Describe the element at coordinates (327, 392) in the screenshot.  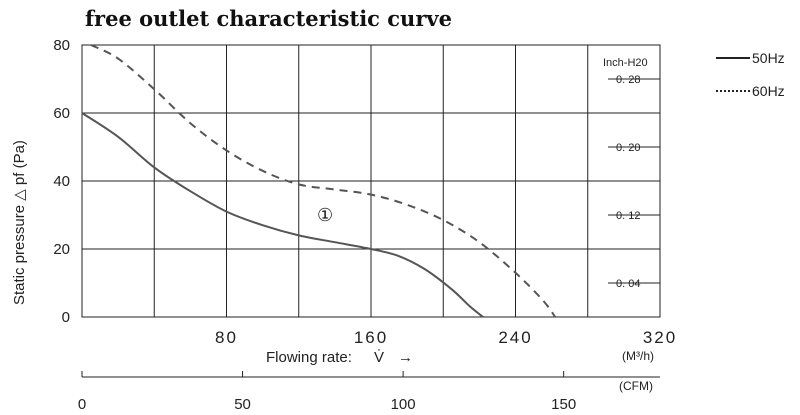
I see `cfm-ticks: 0 50 100 150` at that location.